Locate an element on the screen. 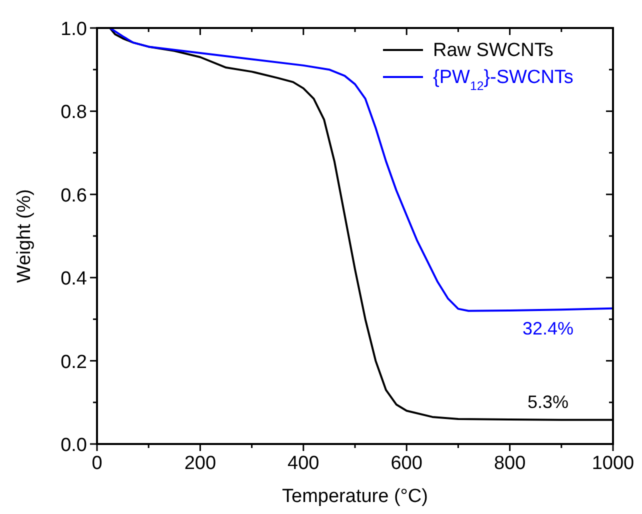  y-tick-label: 0.8 is located at coordinates (73, 113).